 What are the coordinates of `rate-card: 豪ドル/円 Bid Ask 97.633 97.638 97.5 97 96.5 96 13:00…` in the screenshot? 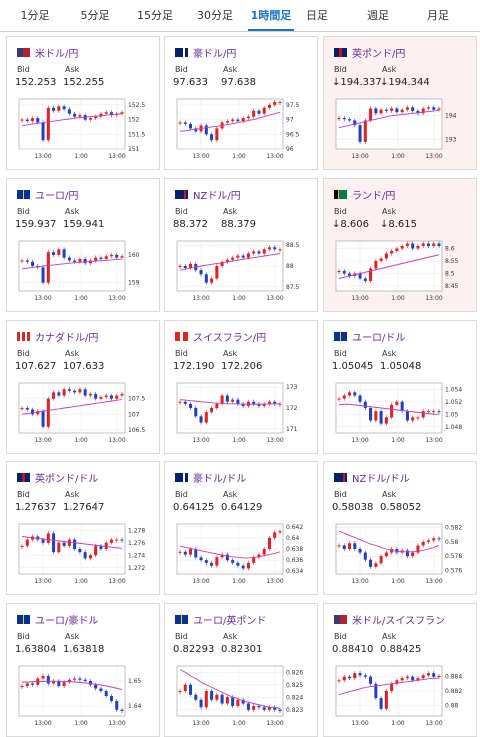 It's located at (241, 103).